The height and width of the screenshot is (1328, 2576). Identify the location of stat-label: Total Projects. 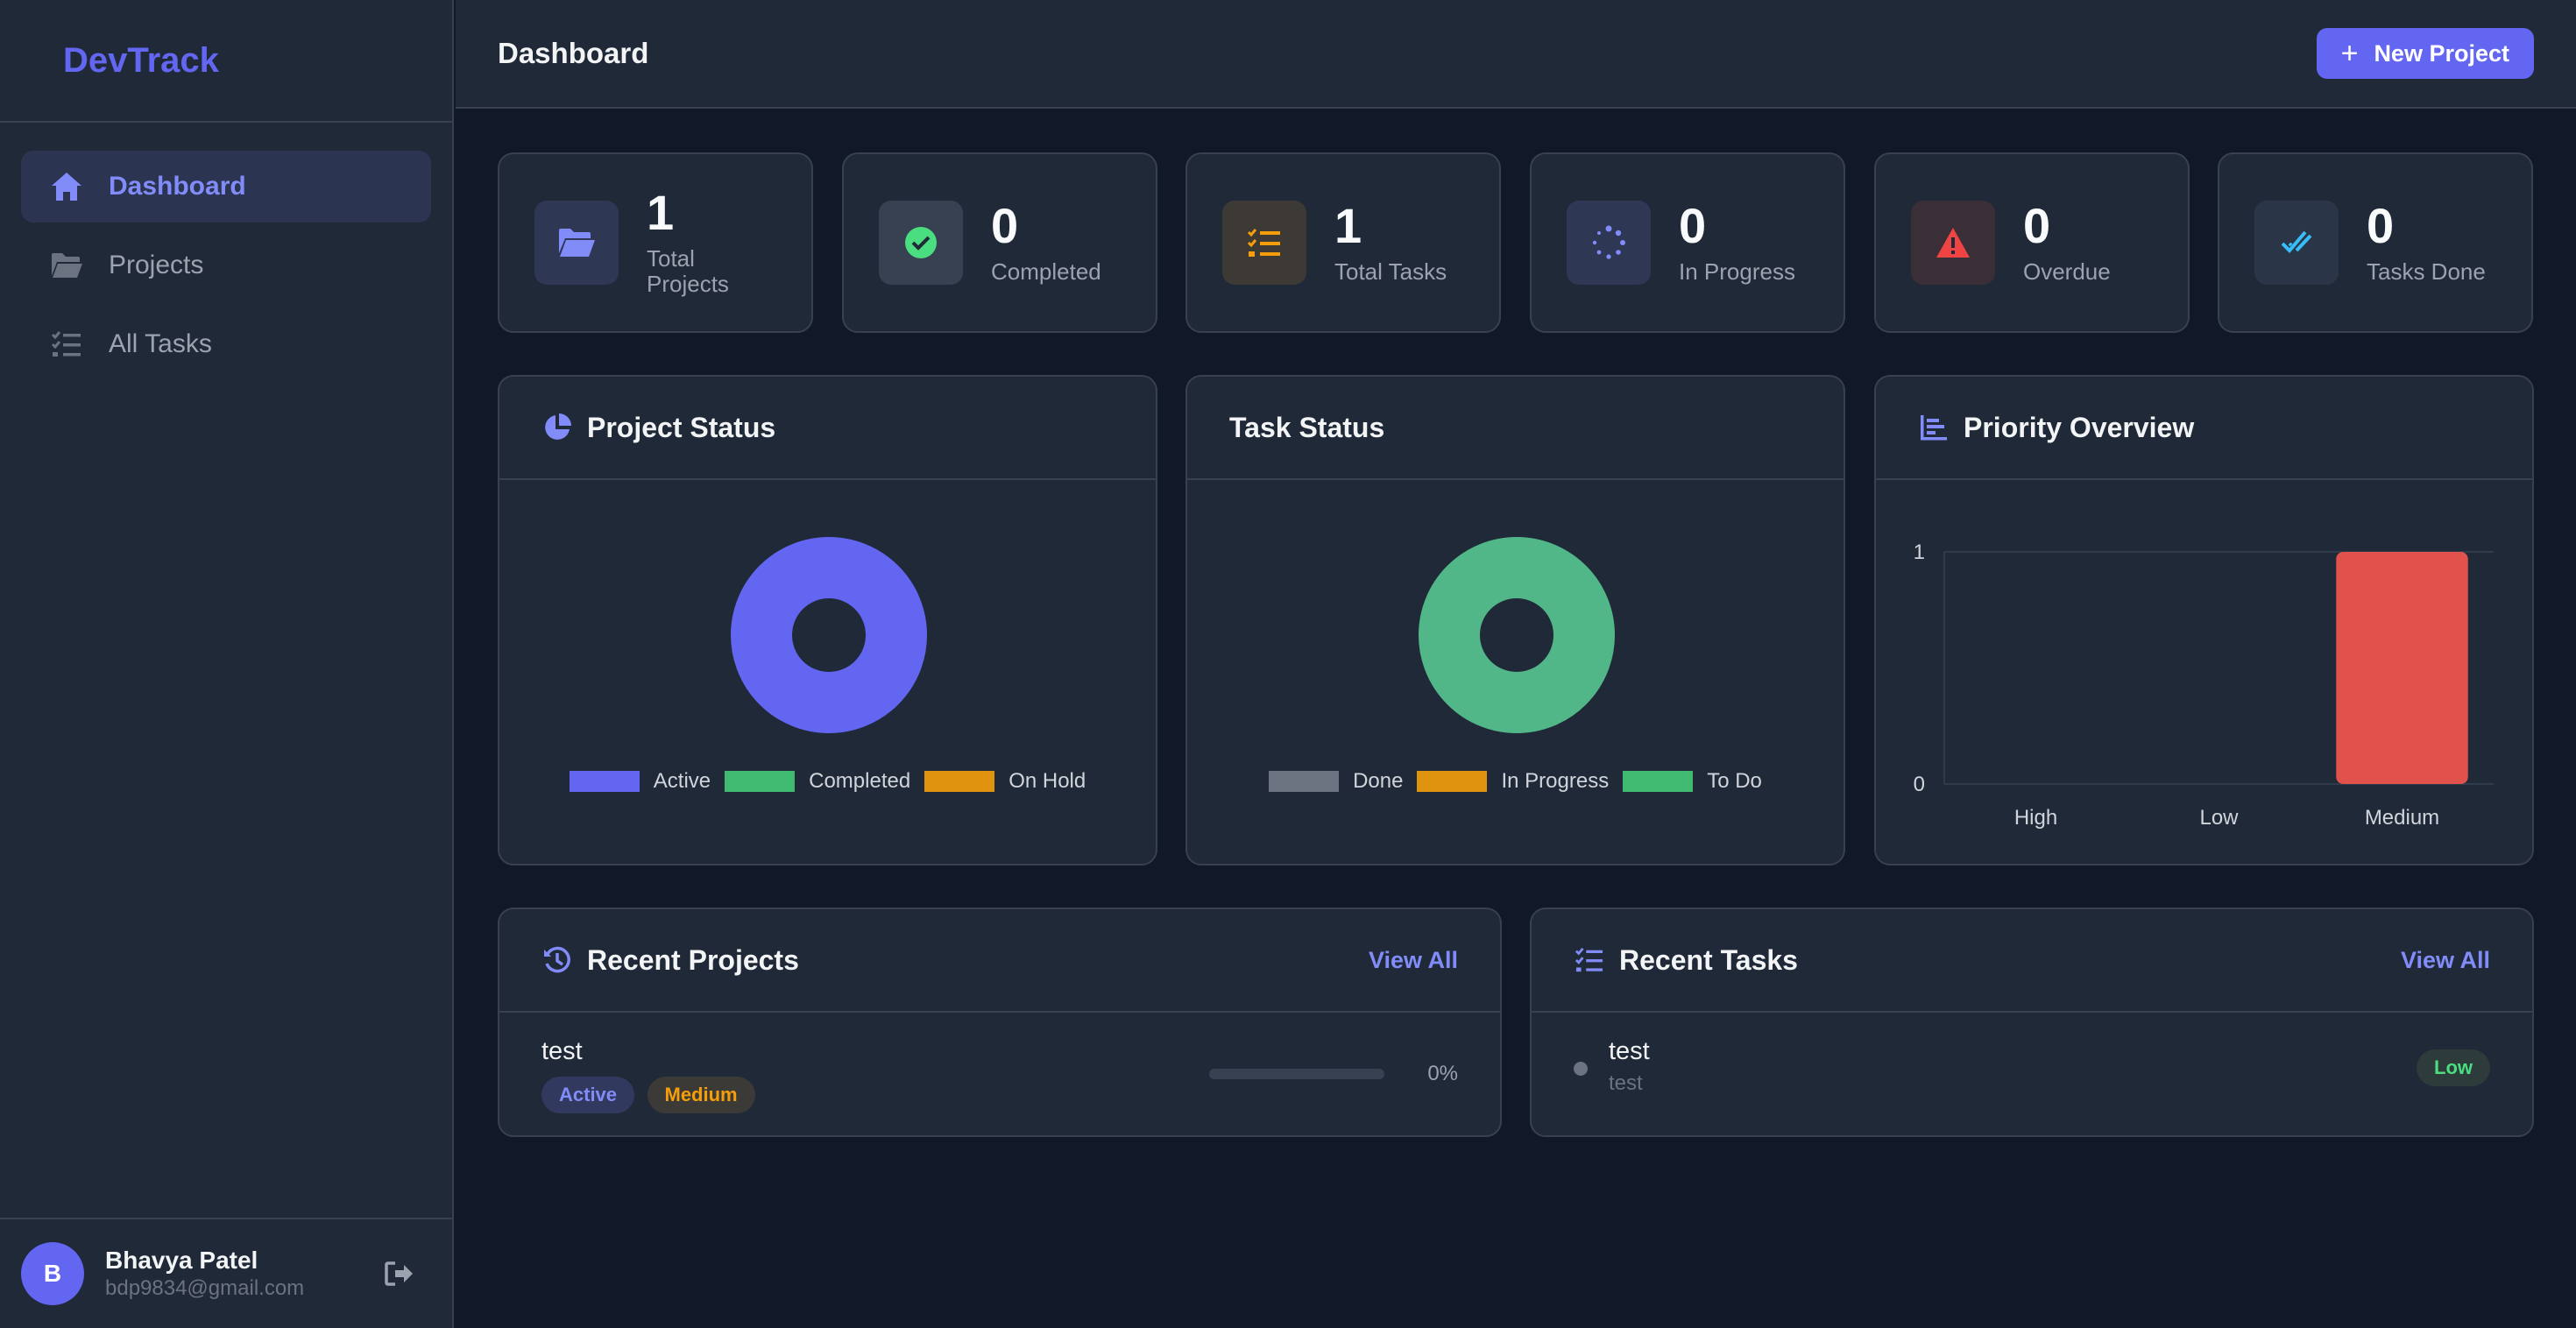
(688, 271).